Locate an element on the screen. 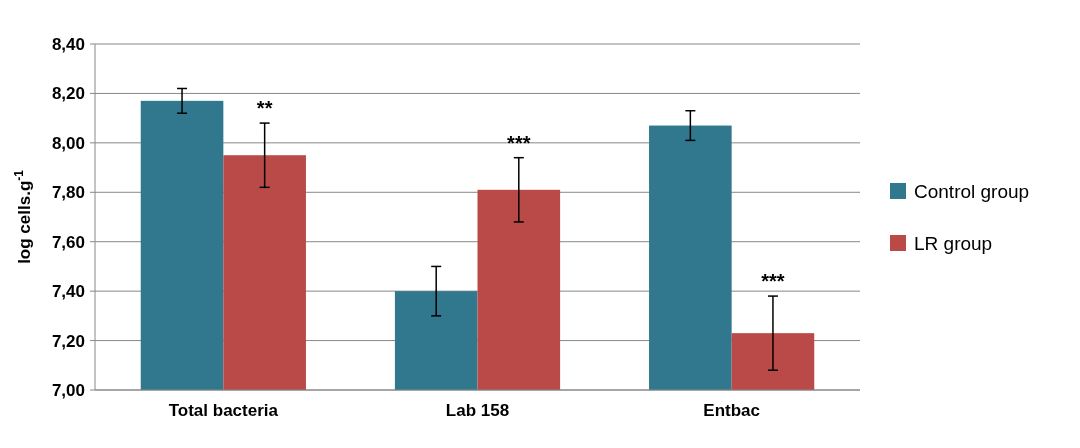 This screenshot has width=1080, height=448. y-tick-label: 8,00 is located at coordinates (68, 143).